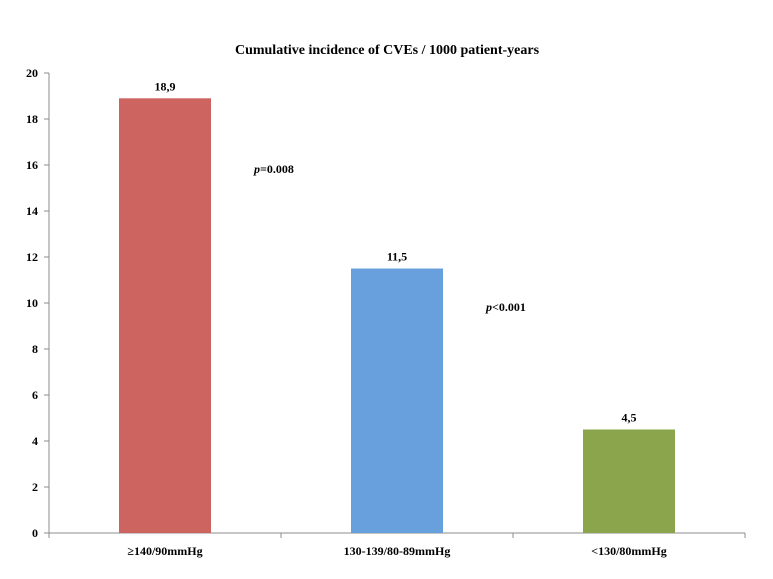 The height and width of the screenshot is (579, 773). Describe the element at coordinates (32, 165) in the screenshot. I see `y-tick-label: 16` at that location.